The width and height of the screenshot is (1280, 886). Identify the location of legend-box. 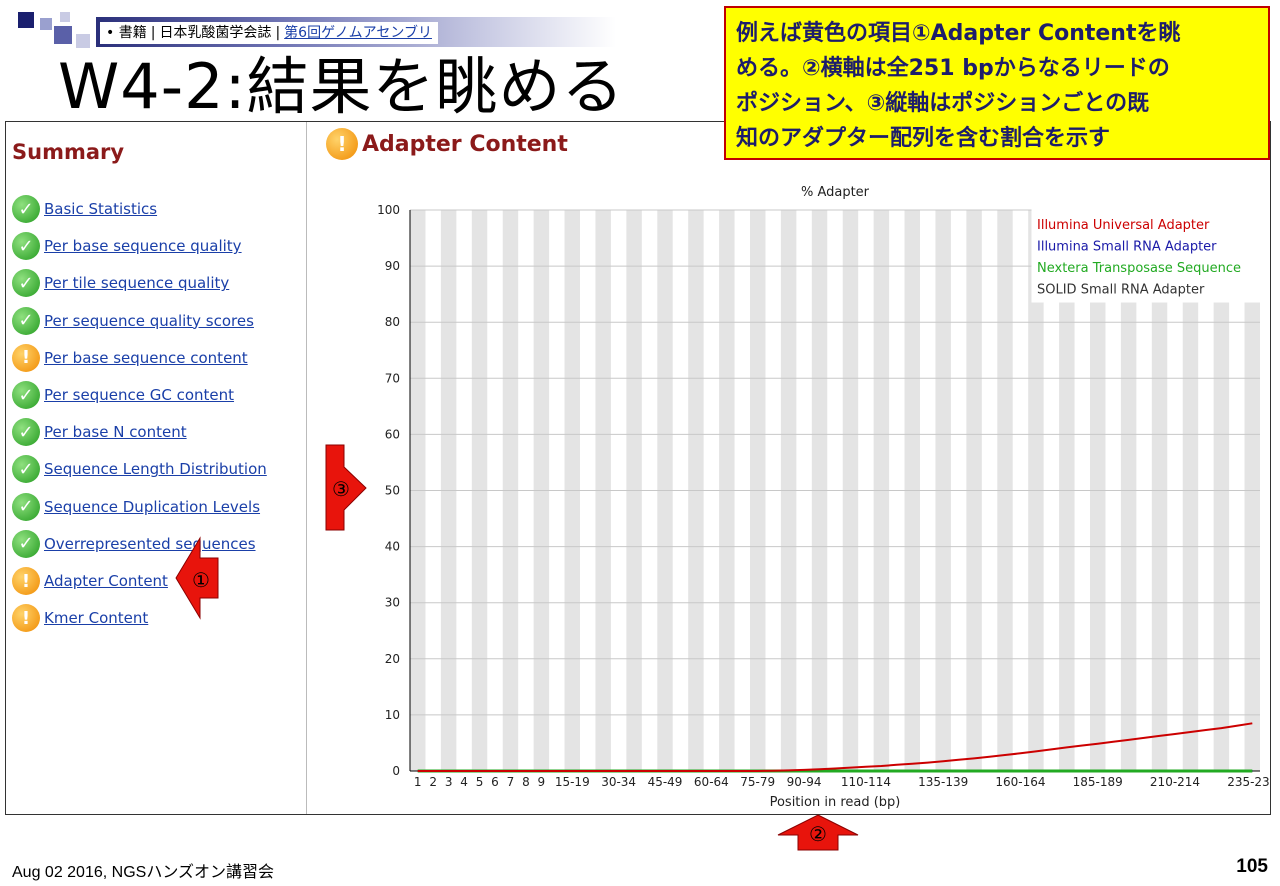
(1146, 256).